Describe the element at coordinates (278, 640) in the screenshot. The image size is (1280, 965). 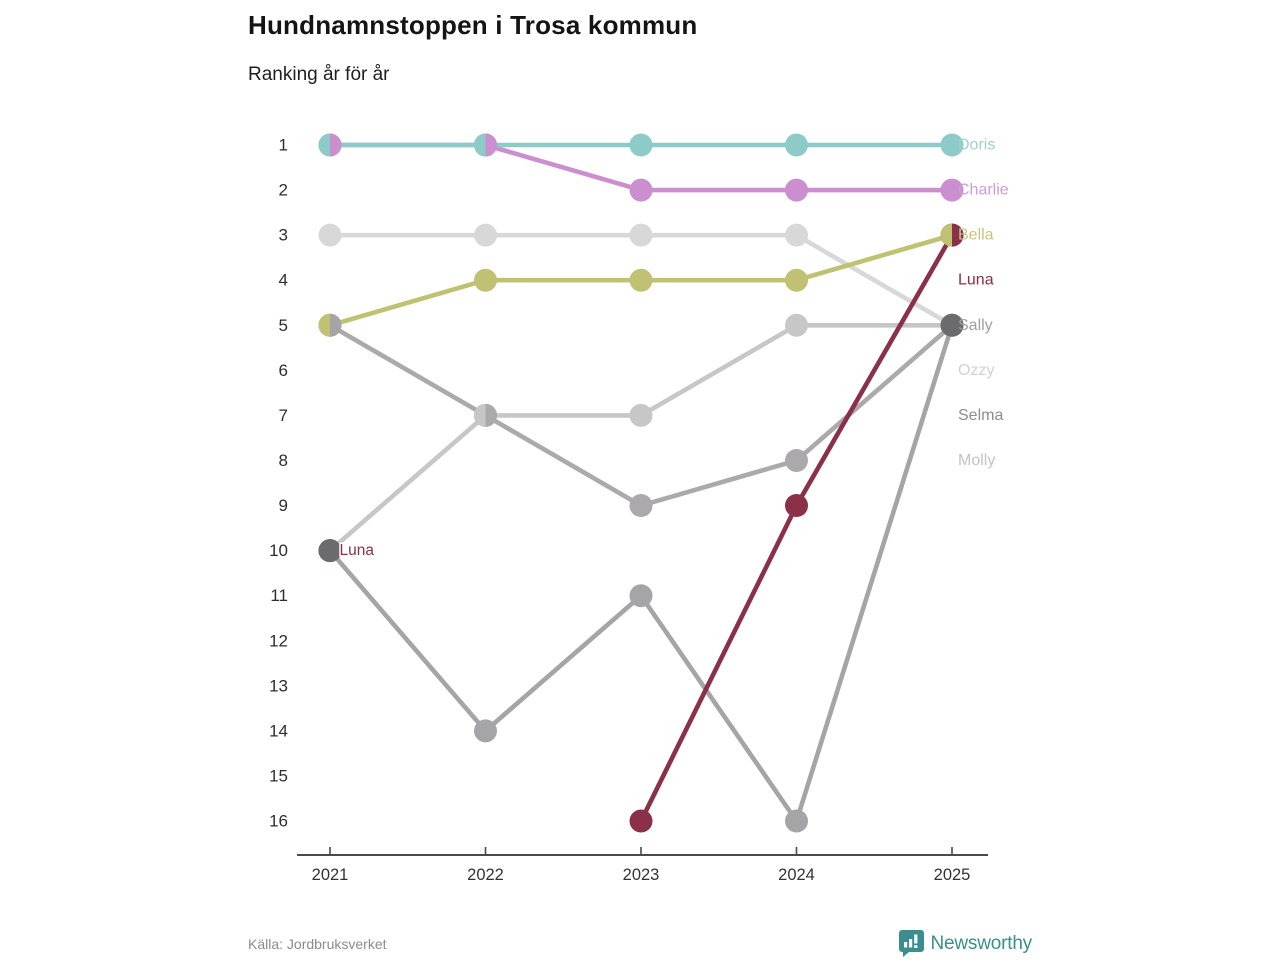
I see `rank-tick-label: 12` at that location.